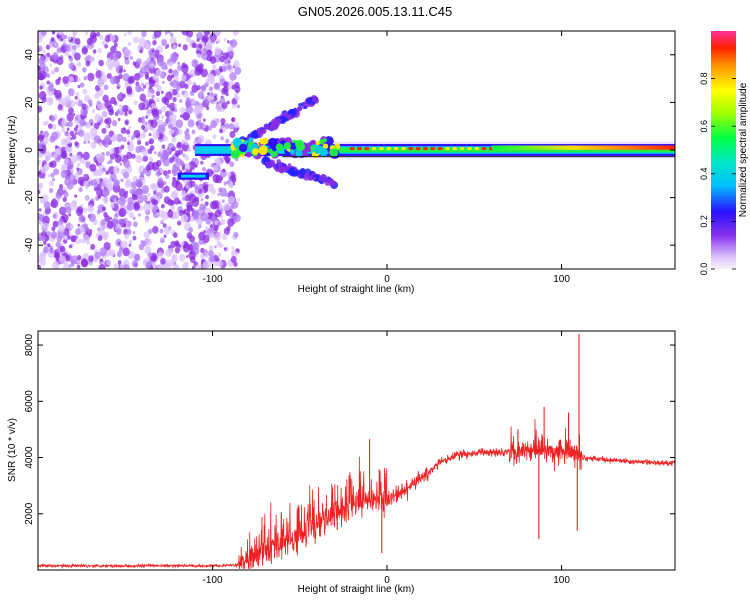 This screenshot has width=750, height=600. I want to click on spectrogram-tone-bead, so click(403, 148).